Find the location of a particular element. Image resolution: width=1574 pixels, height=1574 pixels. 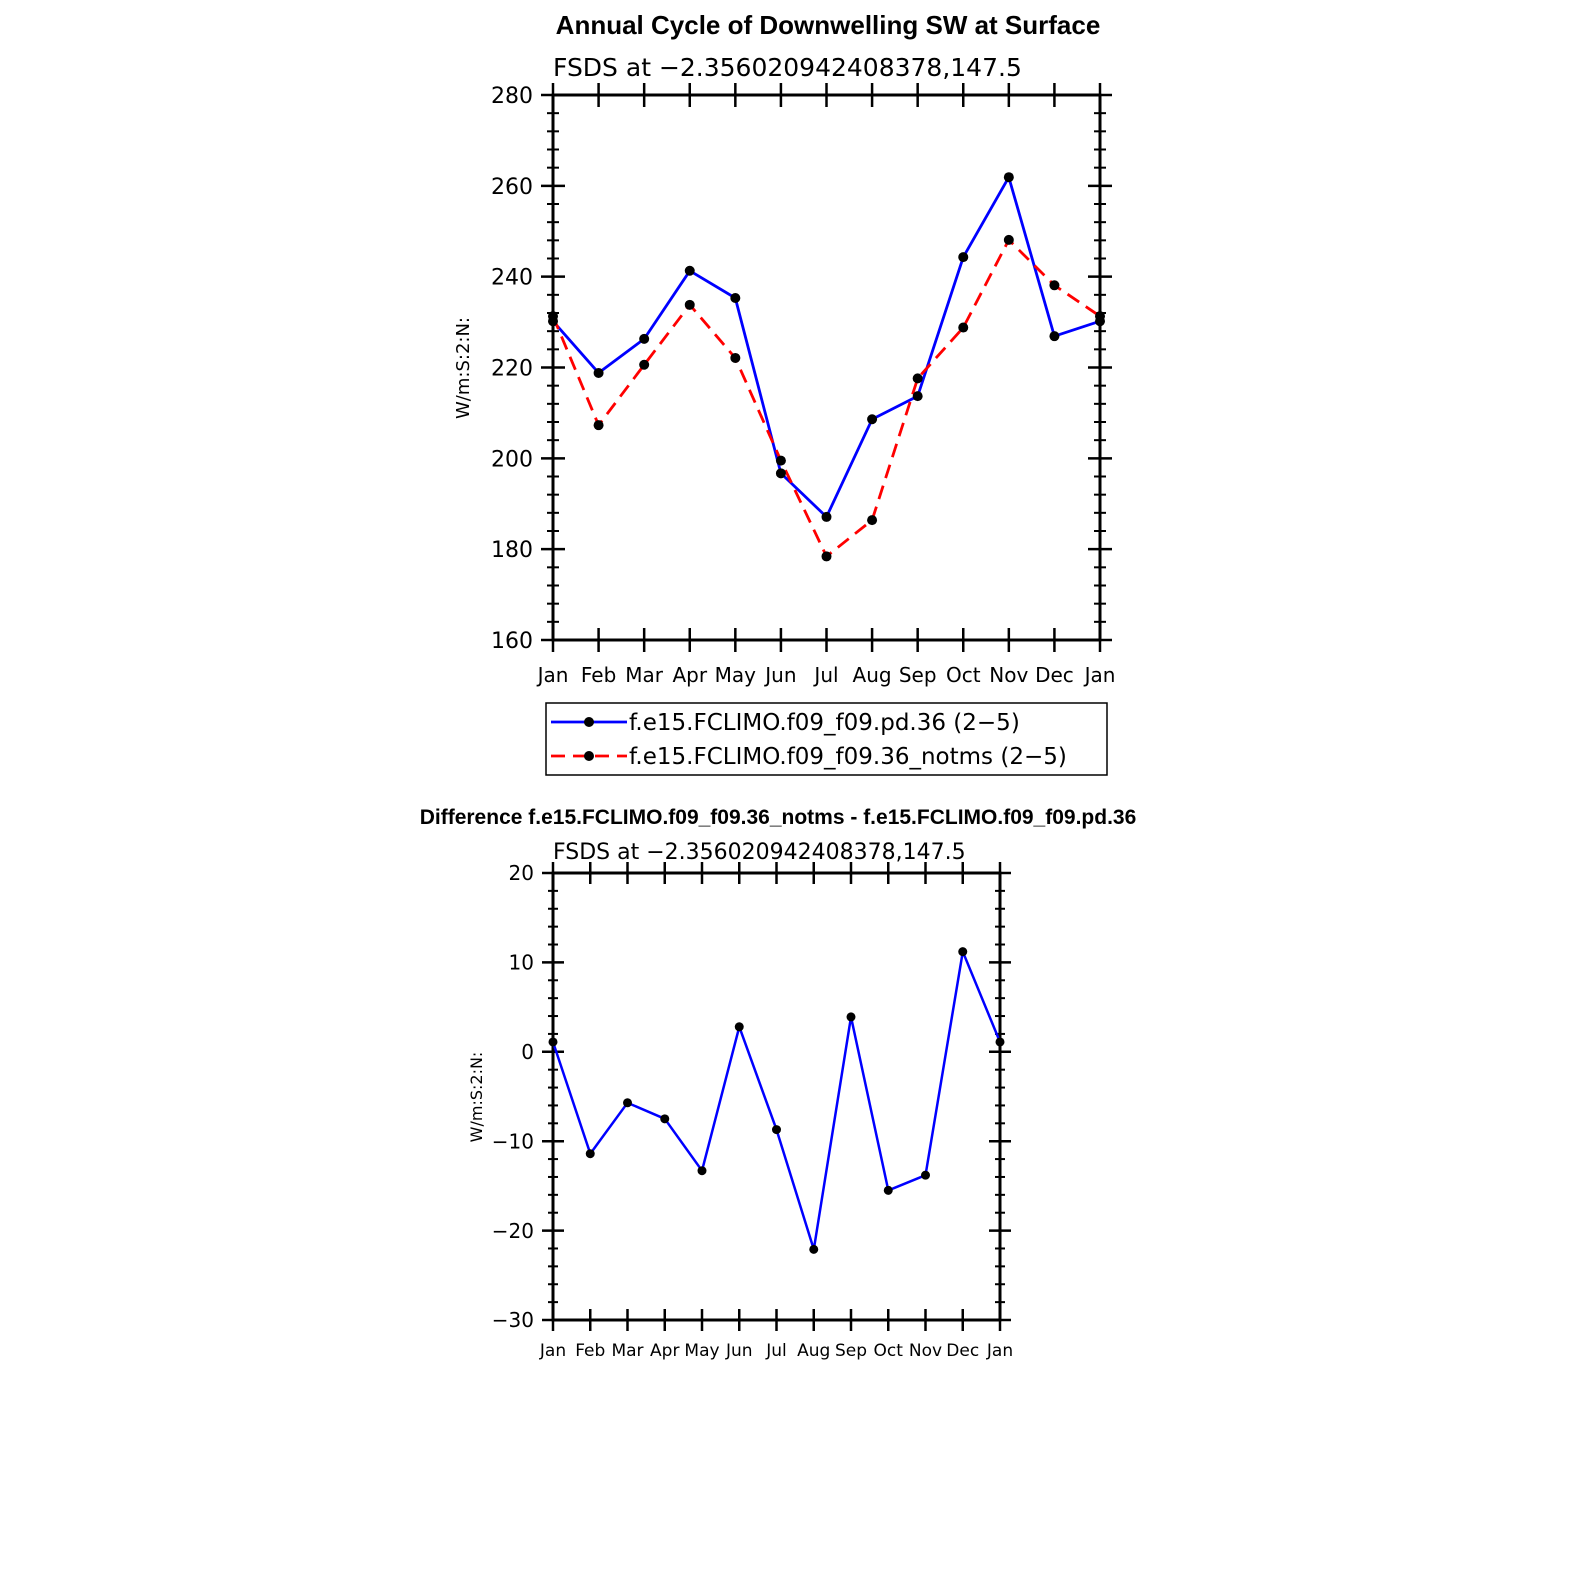

y-tick-label: 180 is located at coordinates (512, 550).